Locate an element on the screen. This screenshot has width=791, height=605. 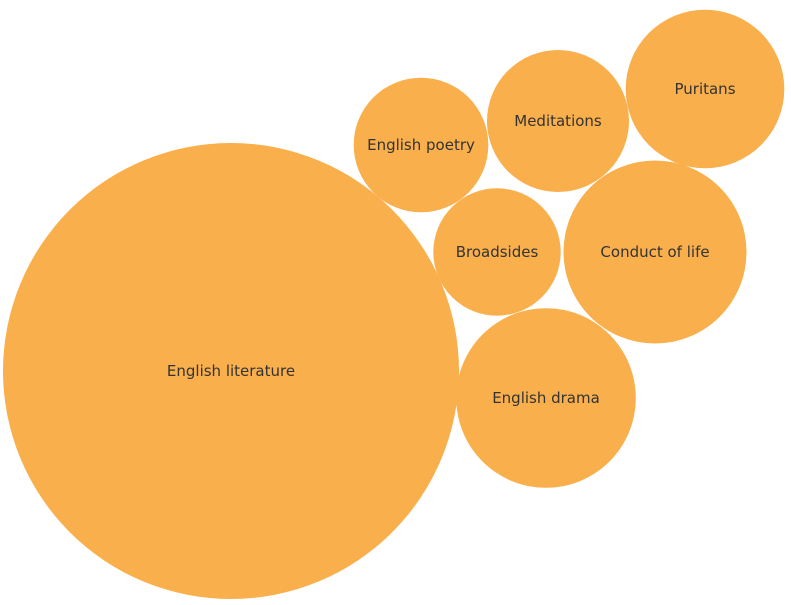
bubble-english-drama is located at coordinates (546, 398).